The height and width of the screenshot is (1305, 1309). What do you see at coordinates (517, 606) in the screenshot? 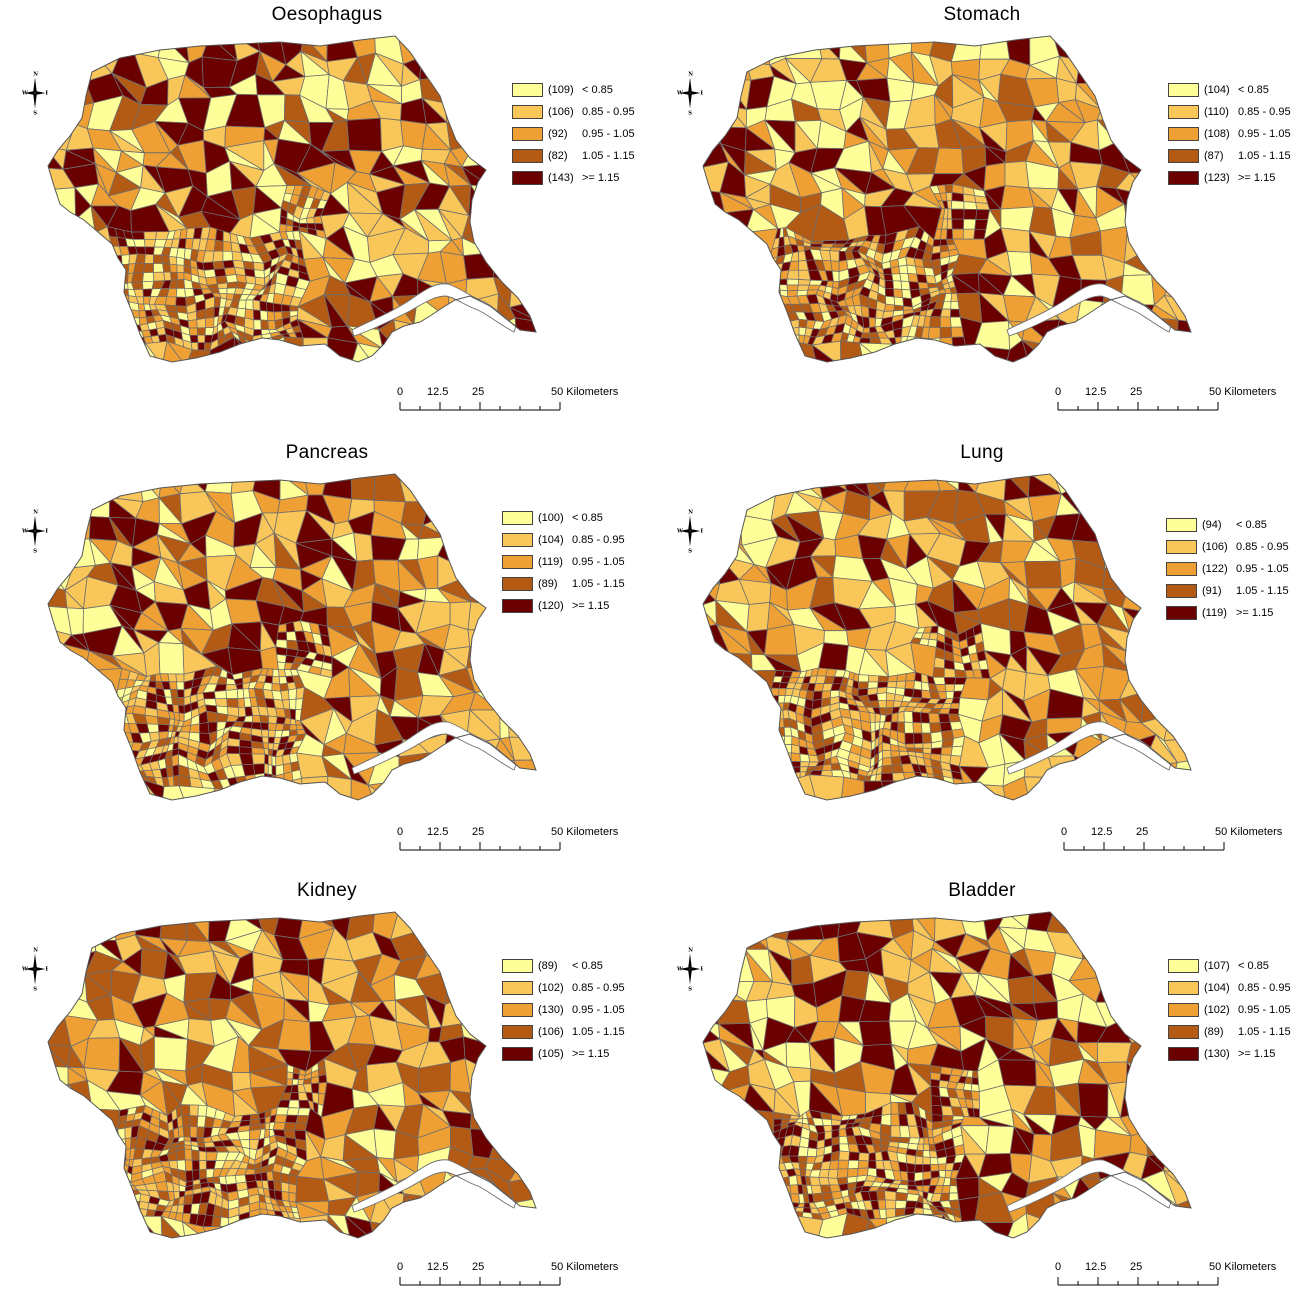
I see `legend-swatch` at bounding box center [517, 606].